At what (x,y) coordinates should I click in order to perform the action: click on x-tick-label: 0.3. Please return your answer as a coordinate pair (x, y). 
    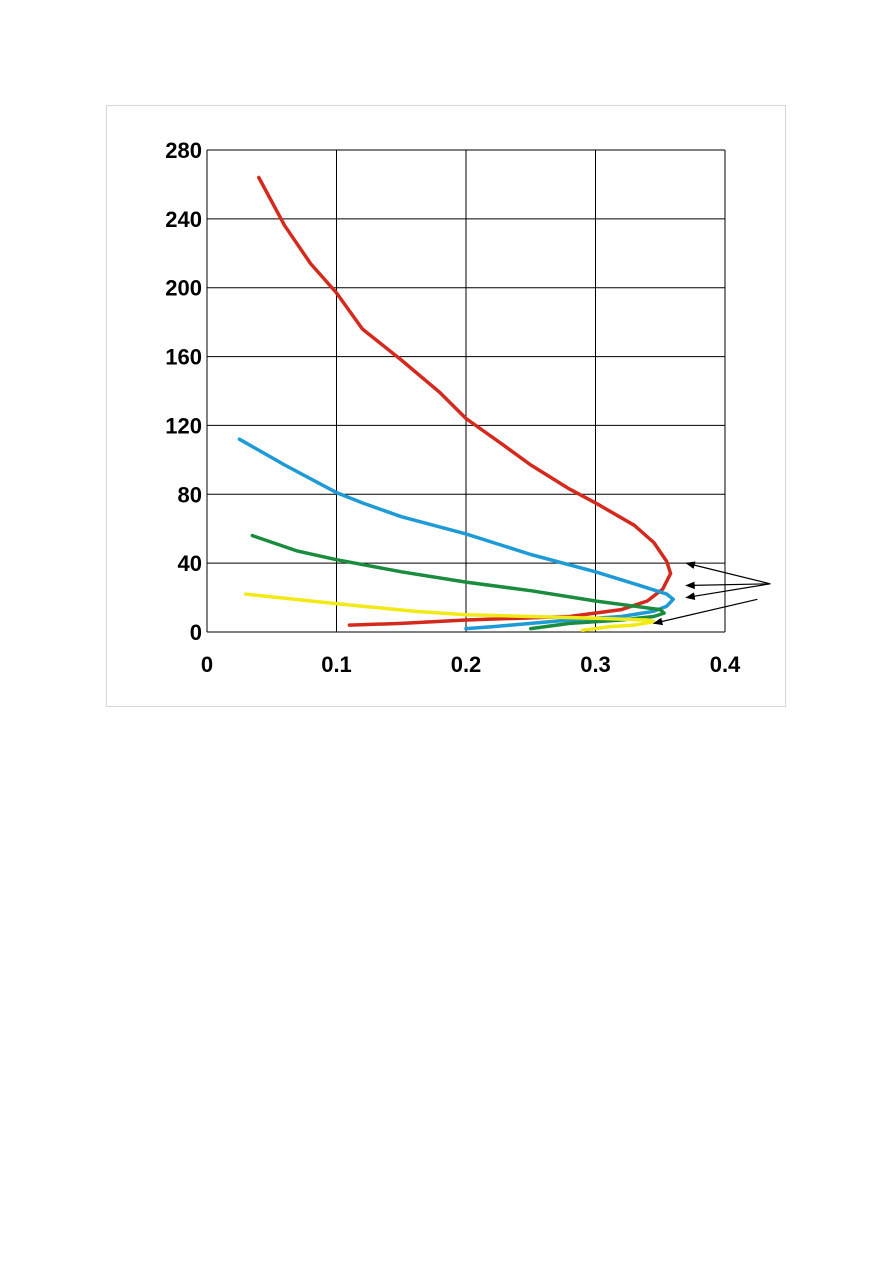
    Looking at the image, I should click on (595, 664).